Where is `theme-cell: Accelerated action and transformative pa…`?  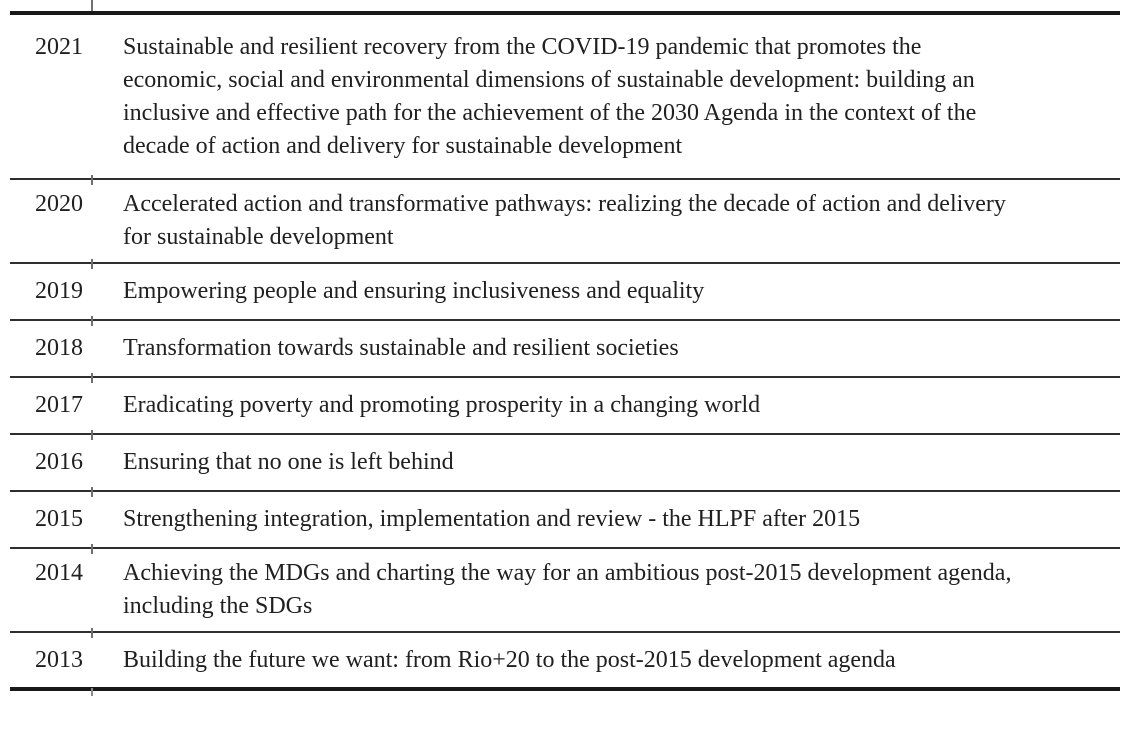 theme-cell: Accelerated action and transformative pa… is located at coordinates (564, 220).